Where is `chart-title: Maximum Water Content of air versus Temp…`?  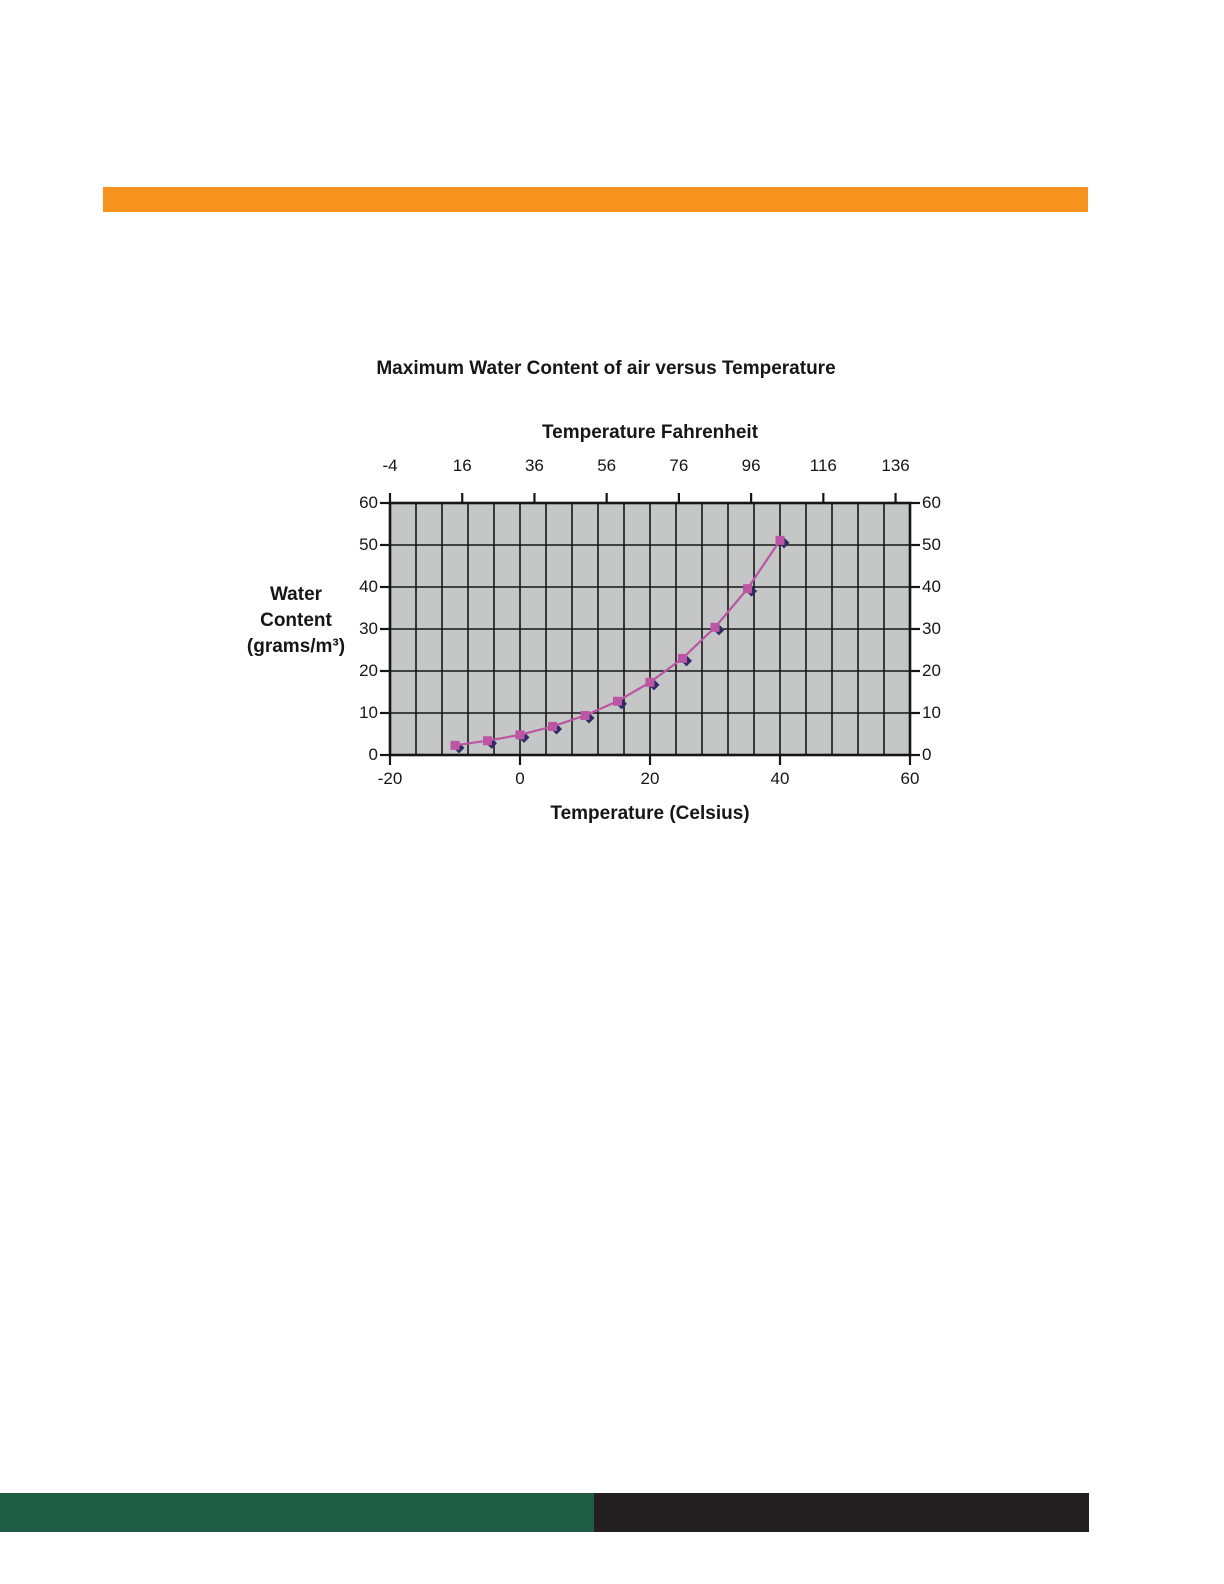 chart-title: Maximum Water Content of air versus Temp… is located at coordinates (606, 368).